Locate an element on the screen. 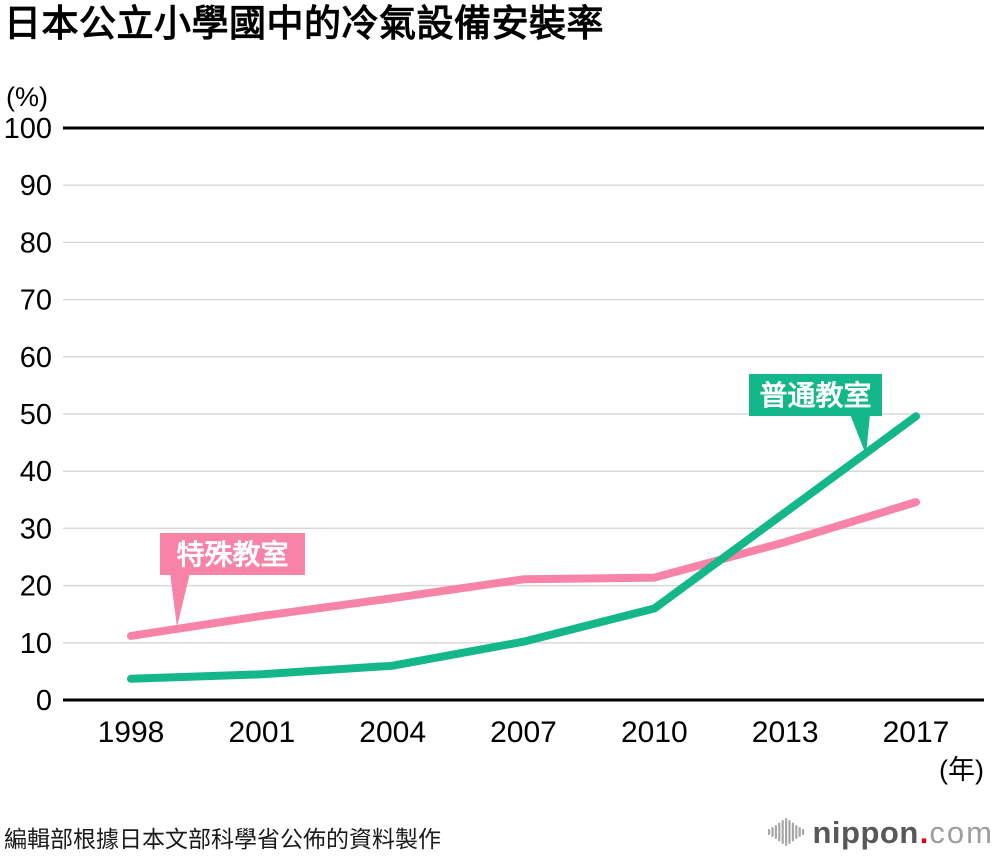 This screenshot has height=860, width=1000. nippon-com-logo: nippon. com is located at coordinates (880, 832).